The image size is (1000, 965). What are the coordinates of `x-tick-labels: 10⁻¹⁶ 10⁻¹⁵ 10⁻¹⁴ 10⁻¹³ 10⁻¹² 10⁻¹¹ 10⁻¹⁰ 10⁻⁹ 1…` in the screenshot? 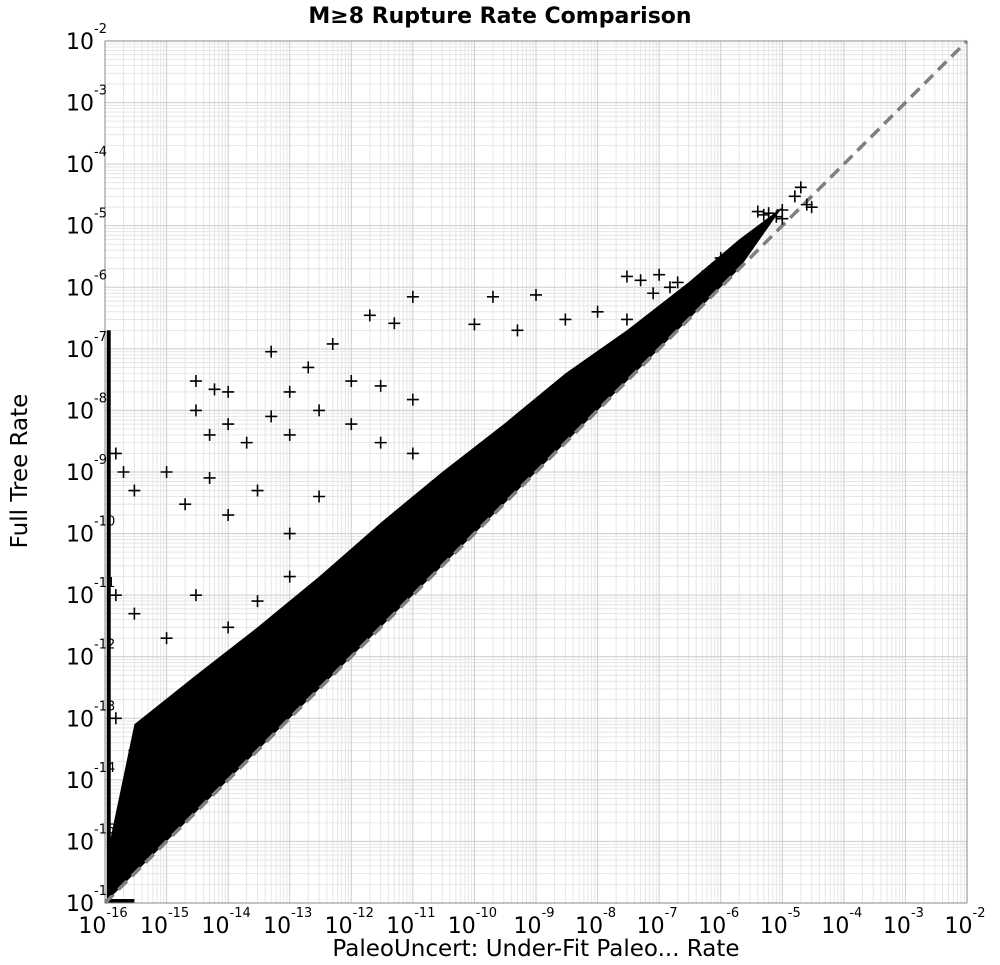 It's located at (531, 922).